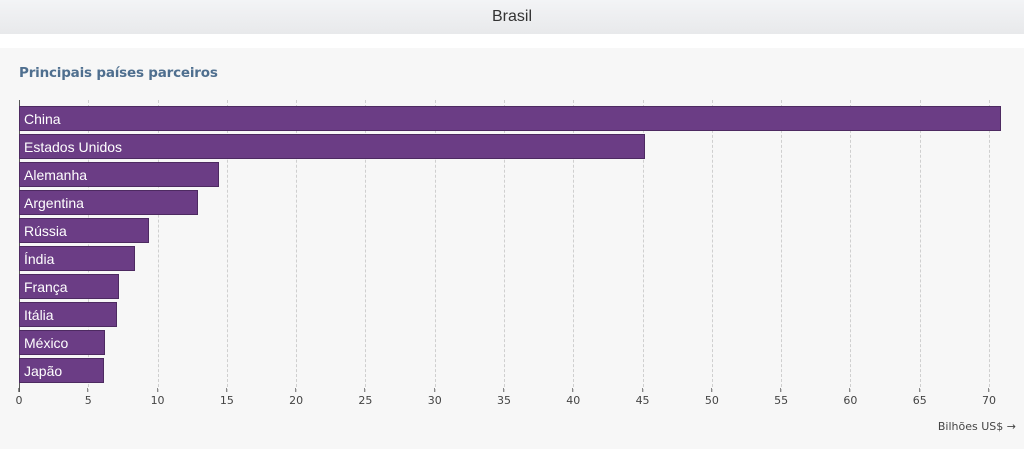 Image resolution: width=1024 pixels, height=449 pixels. I want to click on bar-label: Estados Unidos, so click(73, 146).